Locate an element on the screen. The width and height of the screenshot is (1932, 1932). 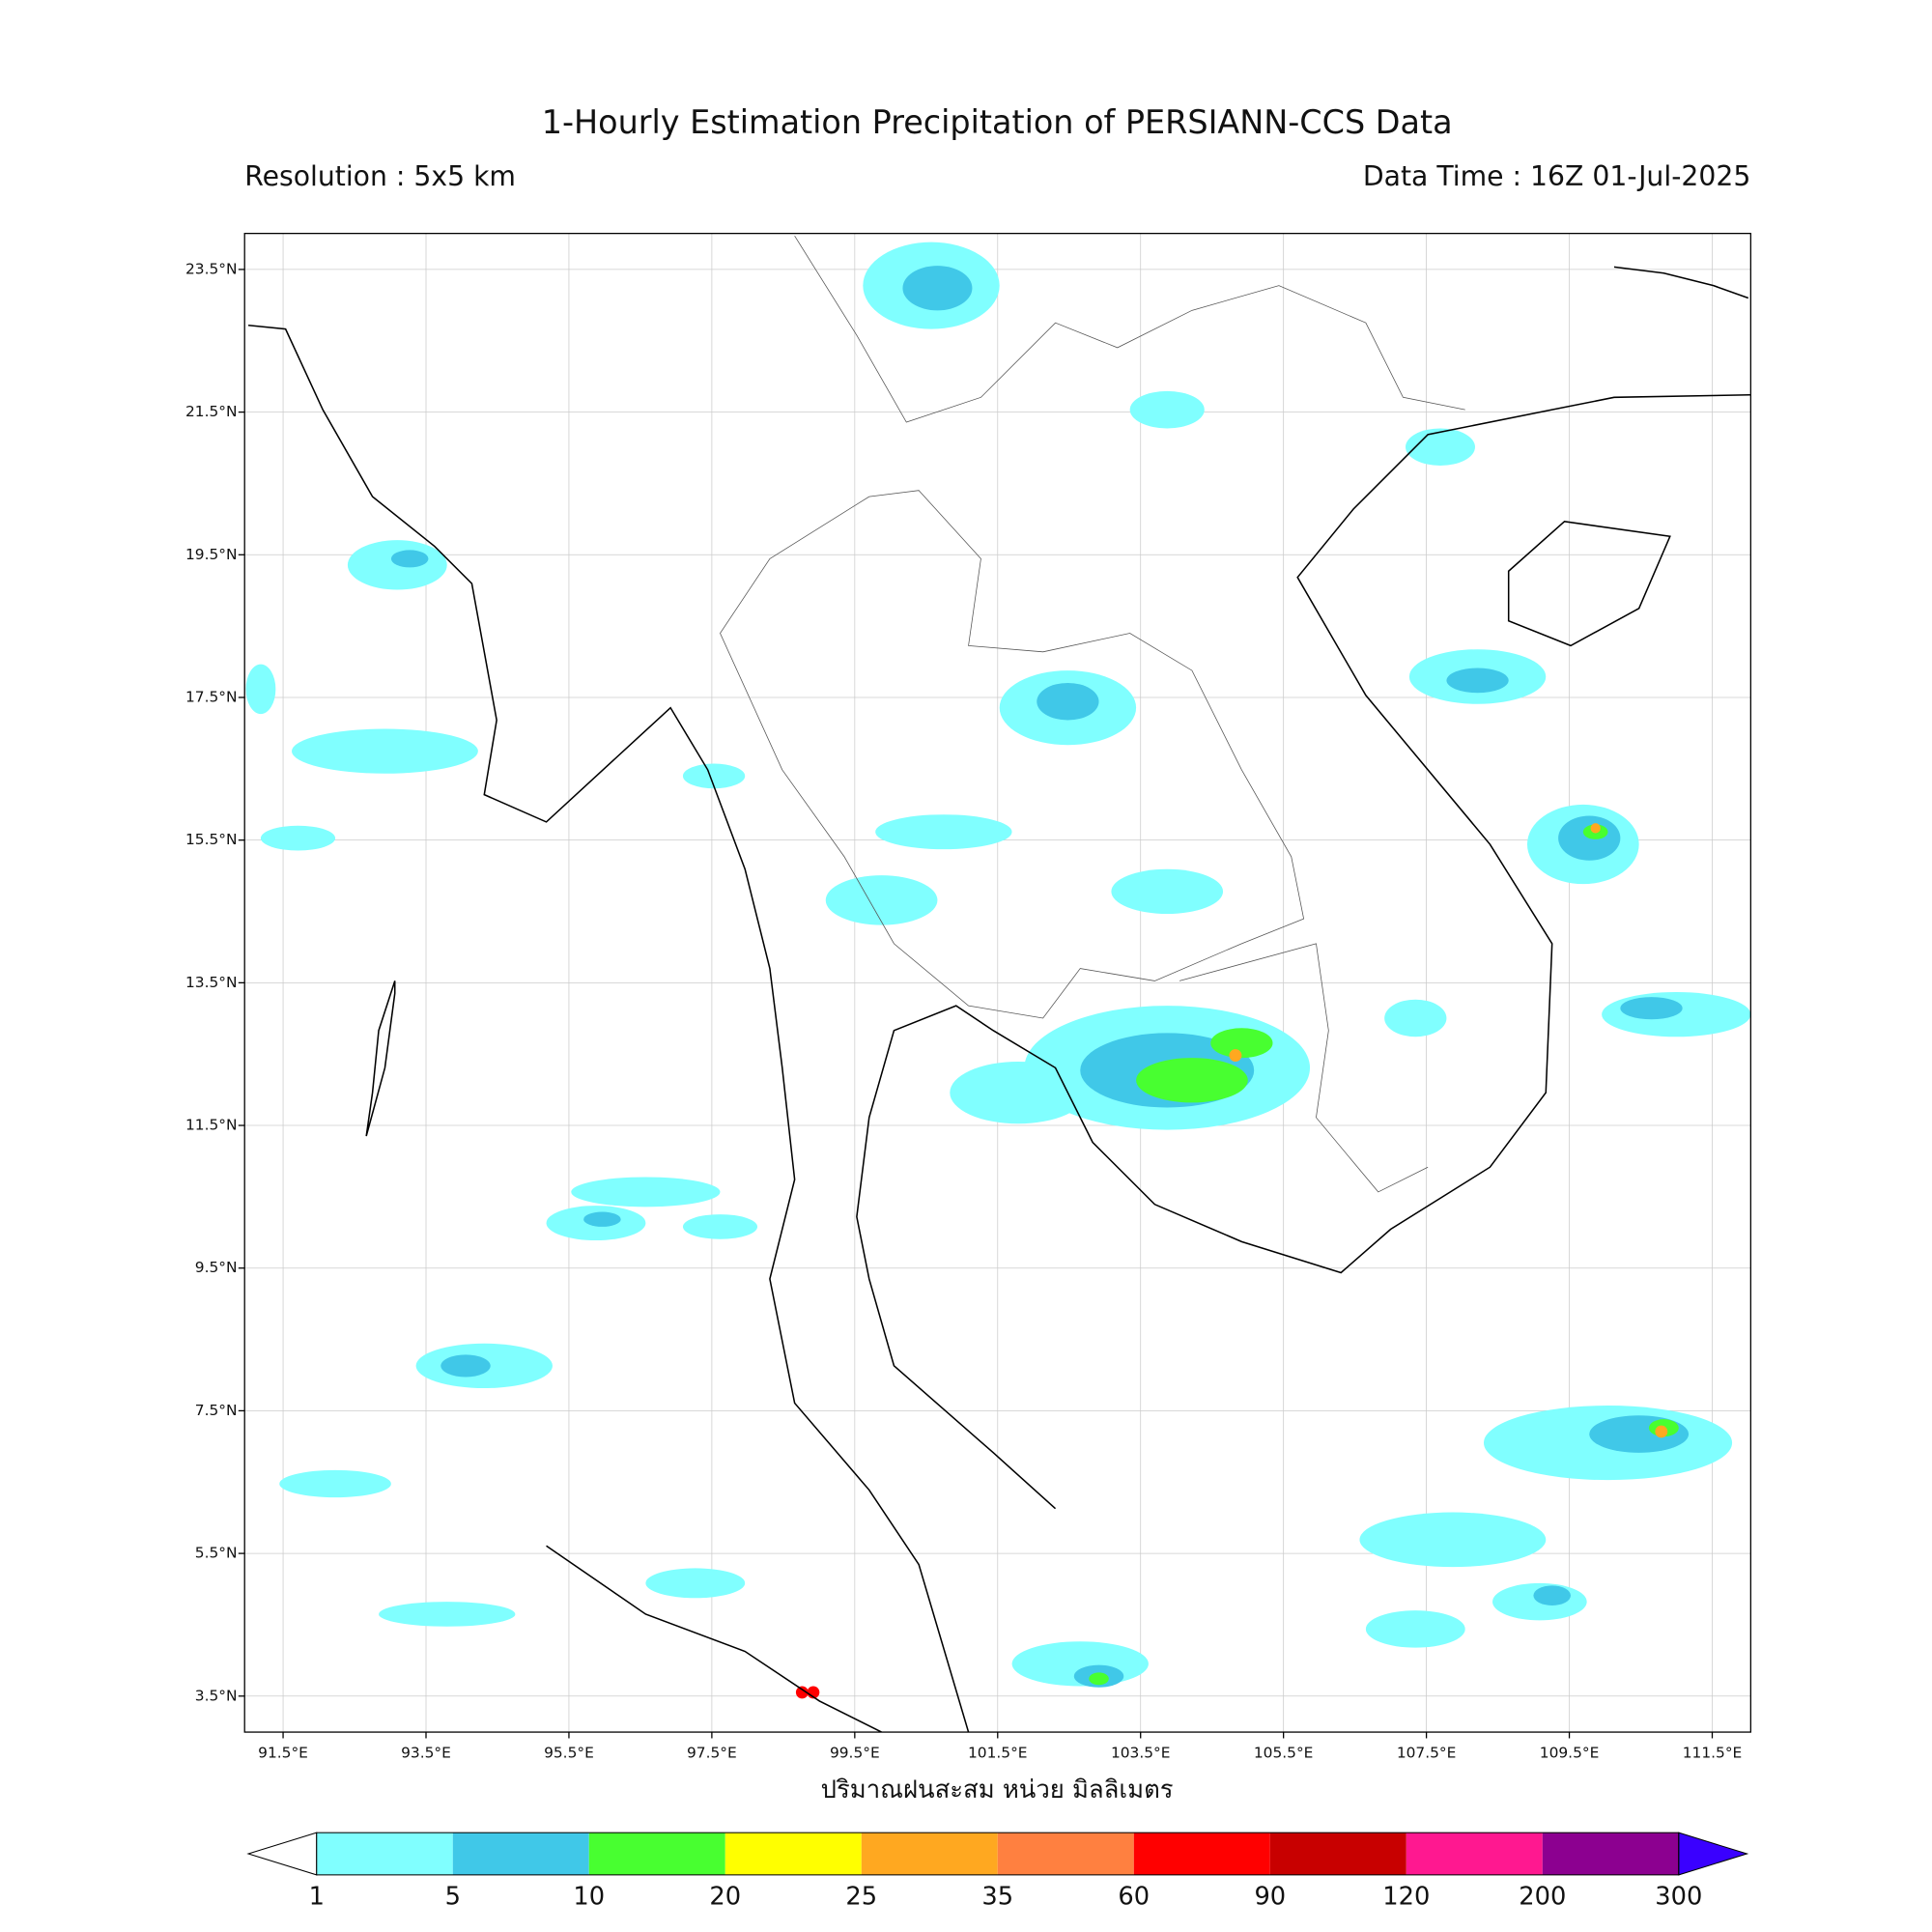
lon-label: 109.5°E is located at coordinates (1570, 1752).